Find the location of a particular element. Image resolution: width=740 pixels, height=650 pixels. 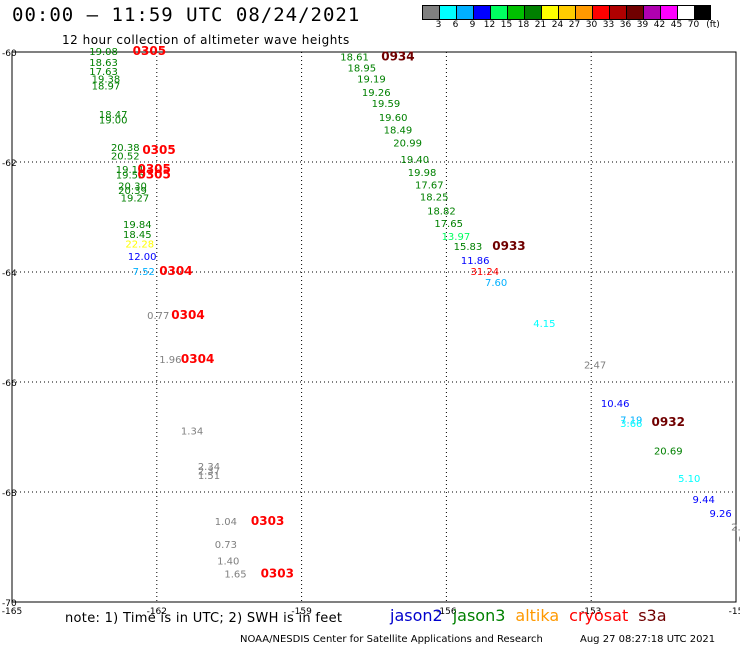

wave-height-value: 17.67 is located at coordinates (429, 185).